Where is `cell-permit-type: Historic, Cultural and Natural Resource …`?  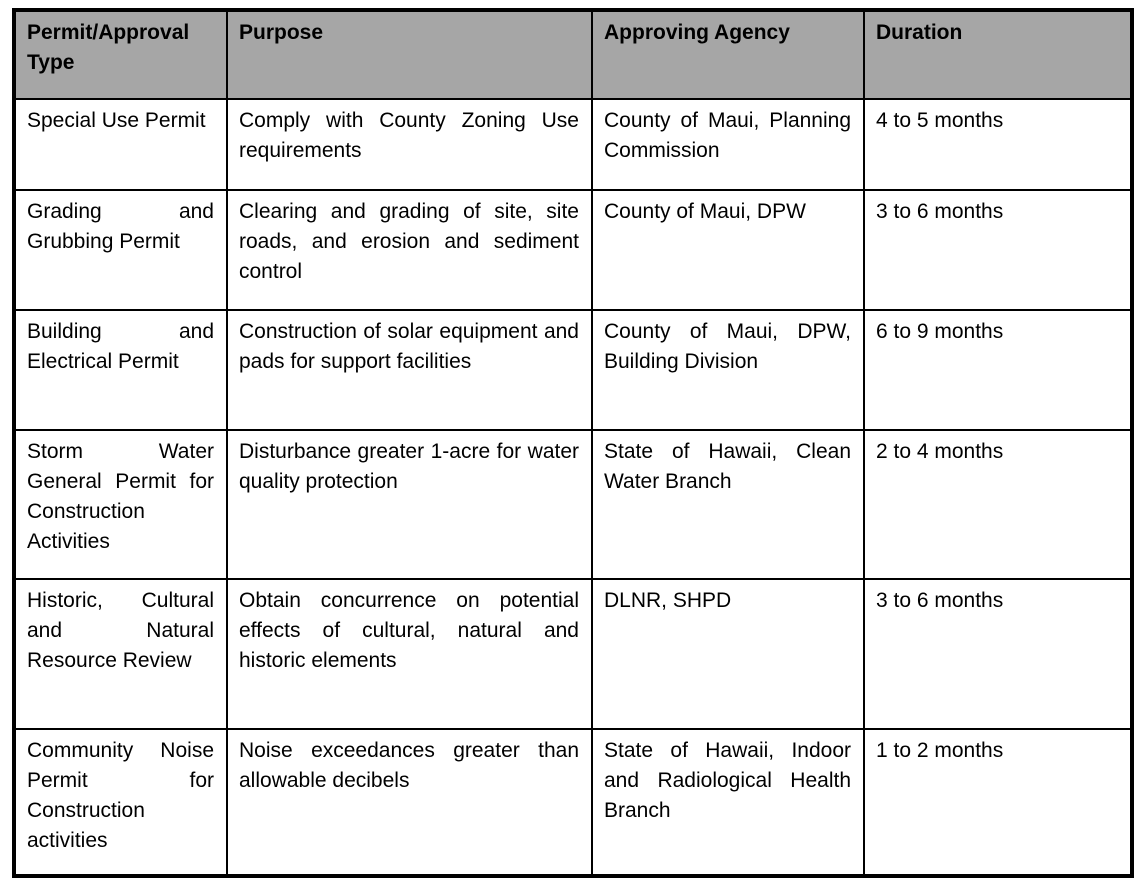 cell-permit-type: Historic, Cultural and Natural Resource … is located at coordinates (120, 654).